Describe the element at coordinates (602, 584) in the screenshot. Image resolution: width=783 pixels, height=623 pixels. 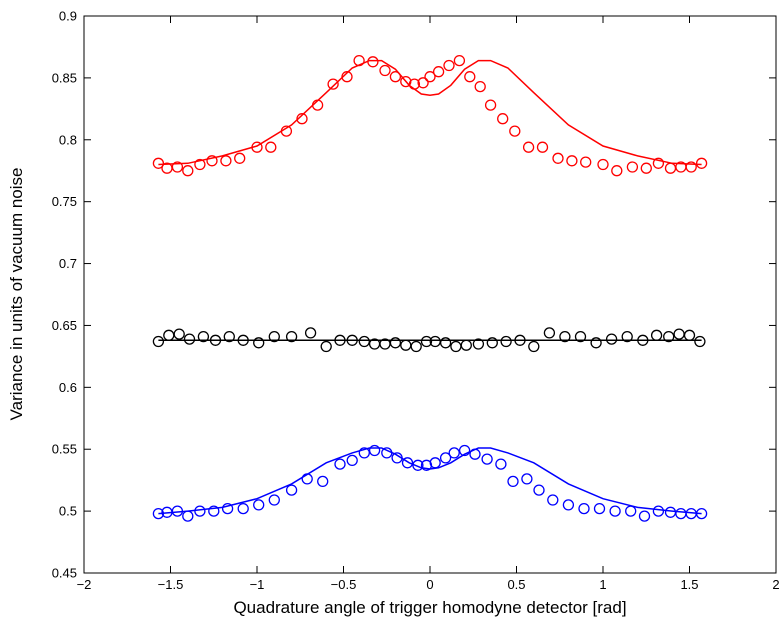
I see `x-tick-label: 1` at that location.